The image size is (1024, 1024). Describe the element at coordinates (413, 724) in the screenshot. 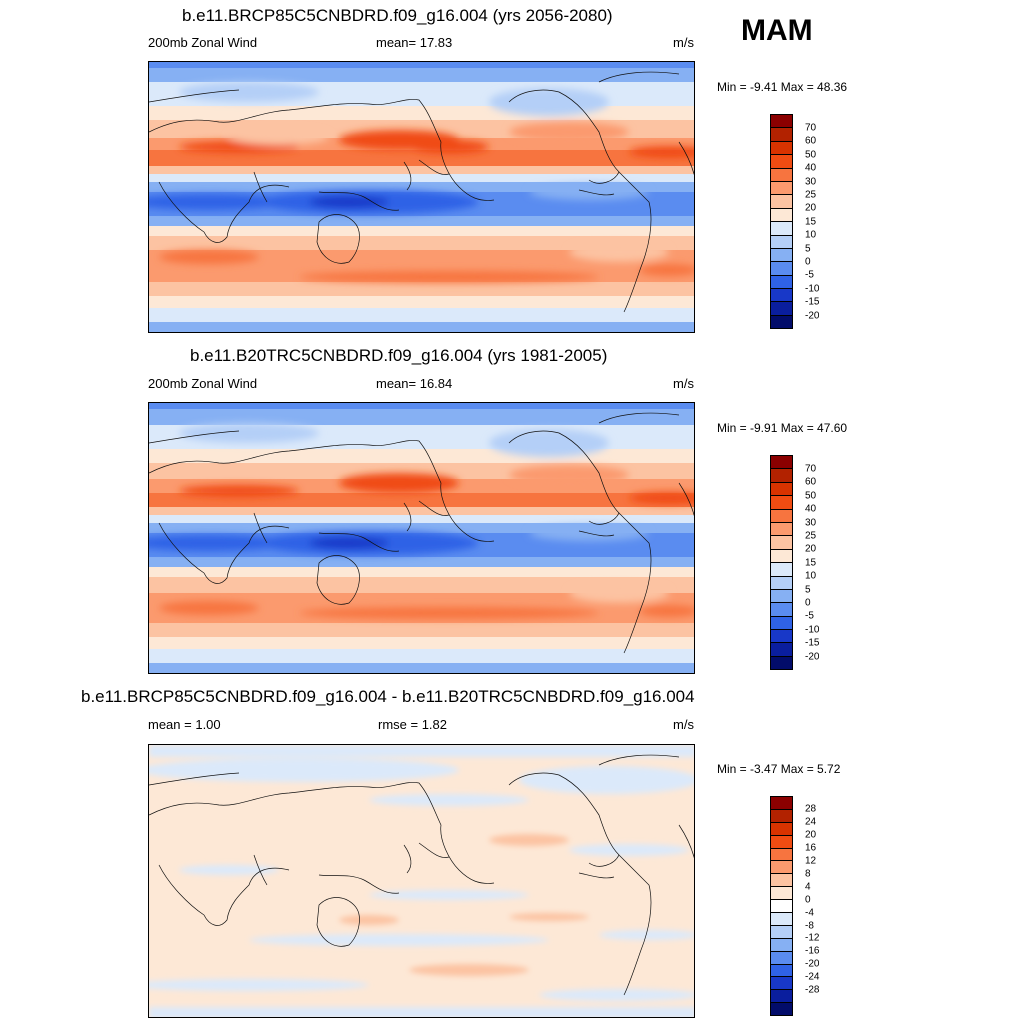

I see `panel3-rmse-label: rmse = 1.82` at that location.